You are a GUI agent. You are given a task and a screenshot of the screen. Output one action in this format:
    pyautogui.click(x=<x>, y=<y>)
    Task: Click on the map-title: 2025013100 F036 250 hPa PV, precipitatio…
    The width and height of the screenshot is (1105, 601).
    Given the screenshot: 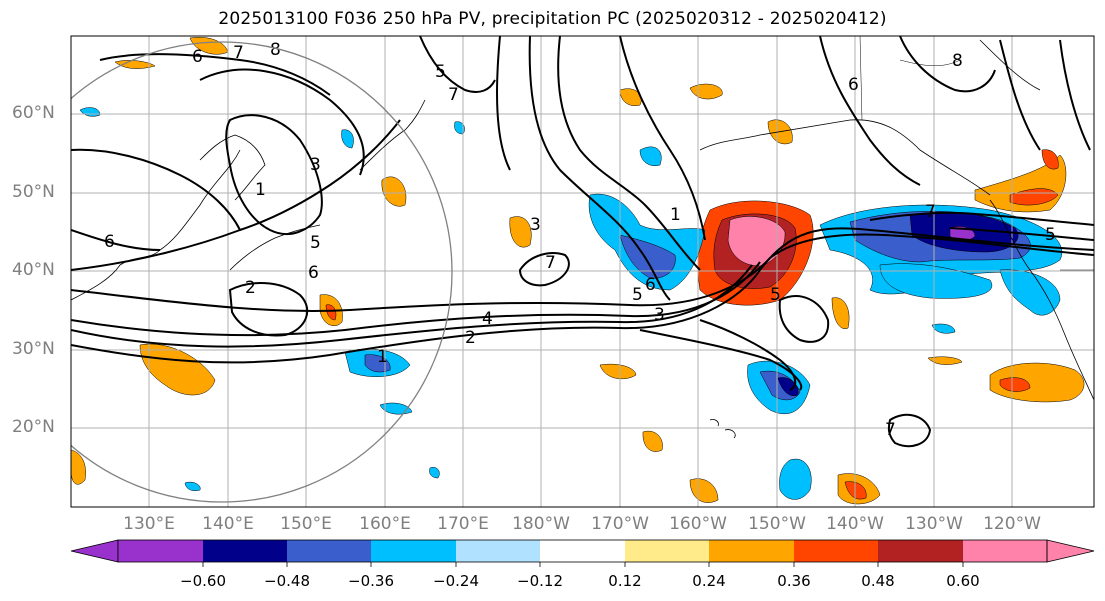 What is the action you would take?
    pyautogui.click(x=552, y=19)
    